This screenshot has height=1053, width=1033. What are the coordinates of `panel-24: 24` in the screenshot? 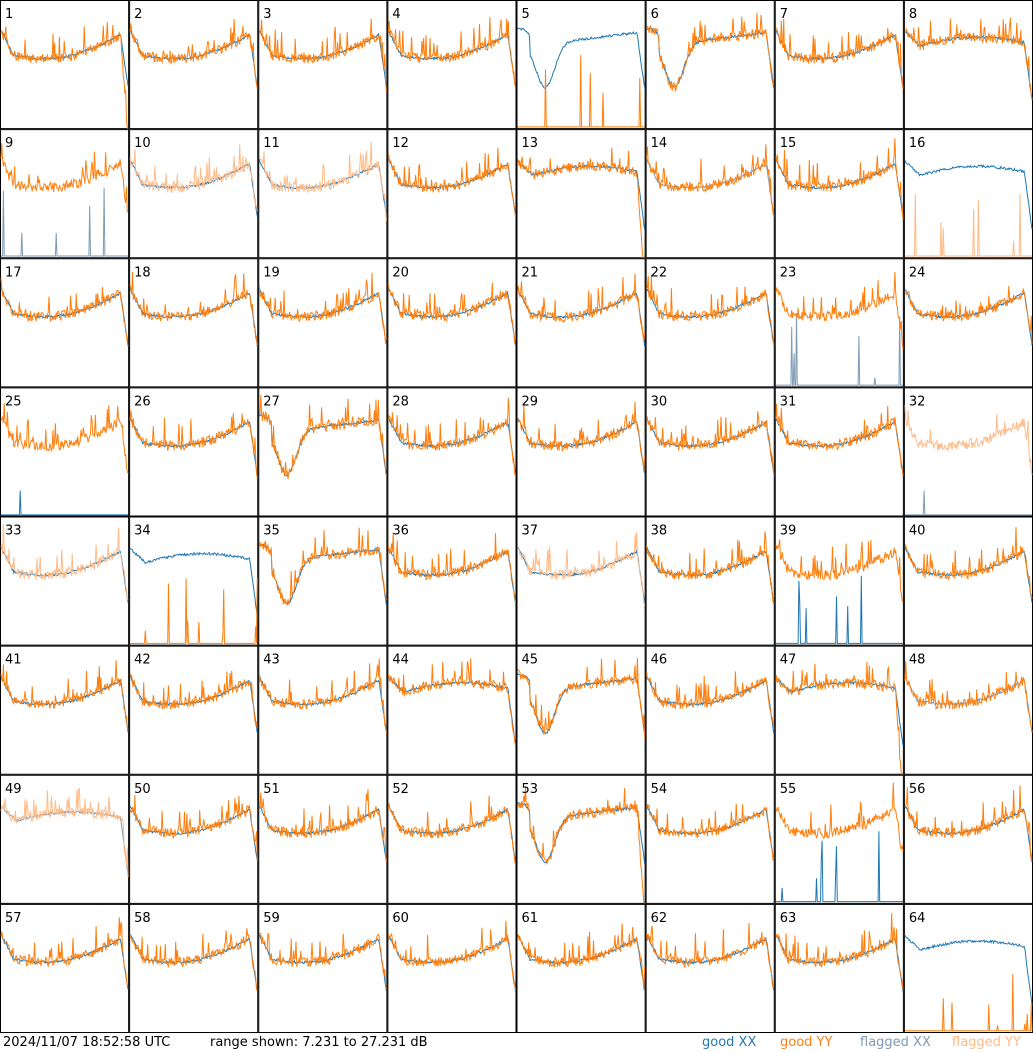 It's located at (968, 323).